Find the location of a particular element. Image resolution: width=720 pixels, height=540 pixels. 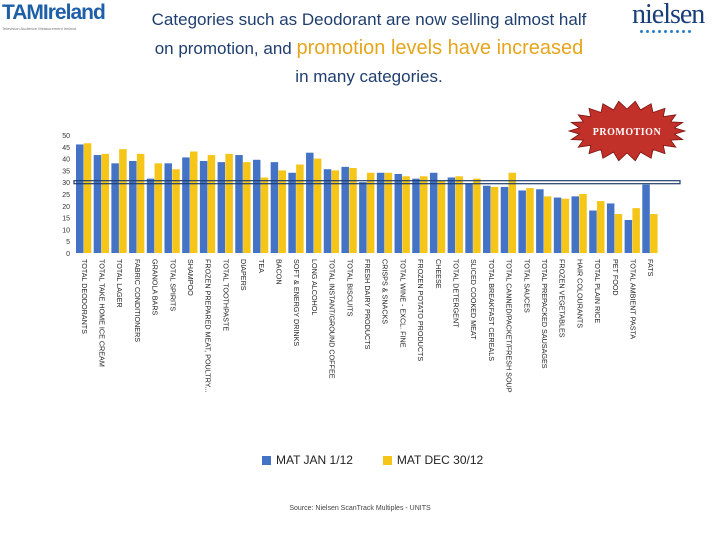

y-tick-label: 45 is located at coordinates (66, 148).